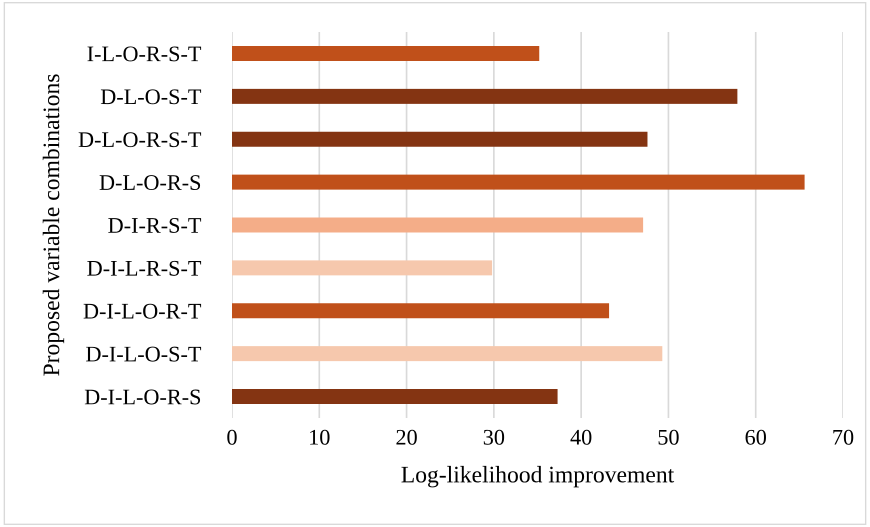 This screenshot has height=527, width=870. Describe the element at coordinates (144, 268) in the screenshot. I see `y-tick-label: D-I-L-R-S-T` at that location.